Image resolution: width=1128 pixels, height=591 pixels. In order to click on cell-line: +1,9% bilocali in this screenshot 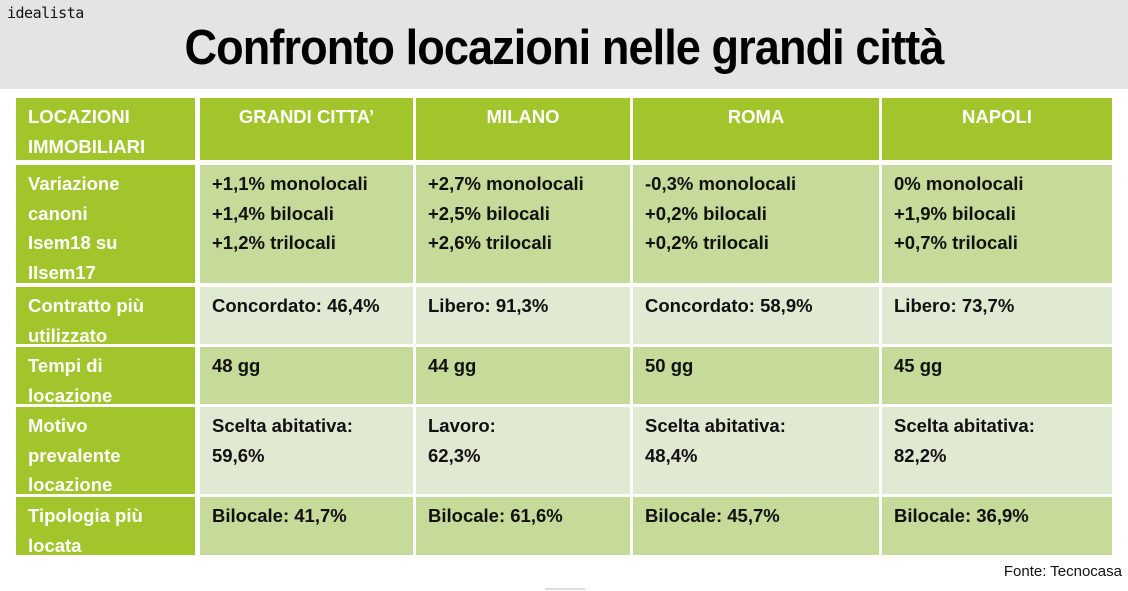, I will do `click(955, 213)`.